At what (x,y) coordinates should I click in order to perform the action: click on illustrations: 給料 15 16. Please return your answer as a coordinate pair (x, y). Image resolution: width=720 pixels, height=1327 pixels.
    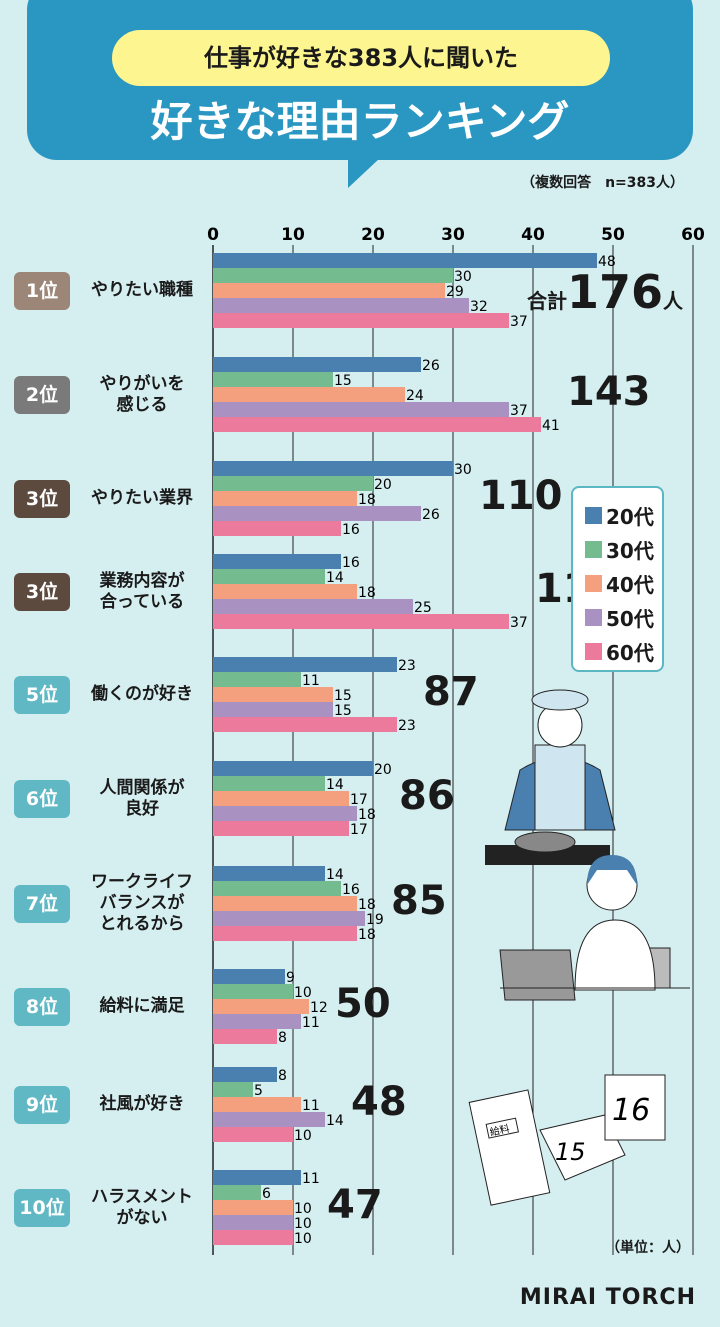
    Looking at the image, I should click on (579, 947).